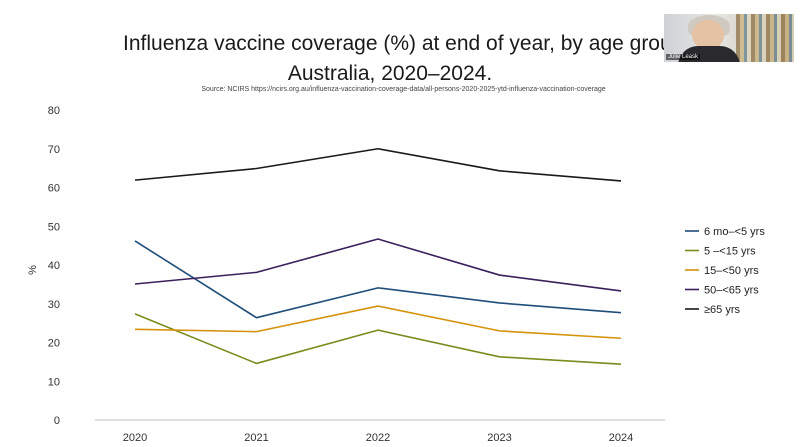 The height and width of the screenshot is (447, 807). I want to click on participant-face, so click(708, 35).